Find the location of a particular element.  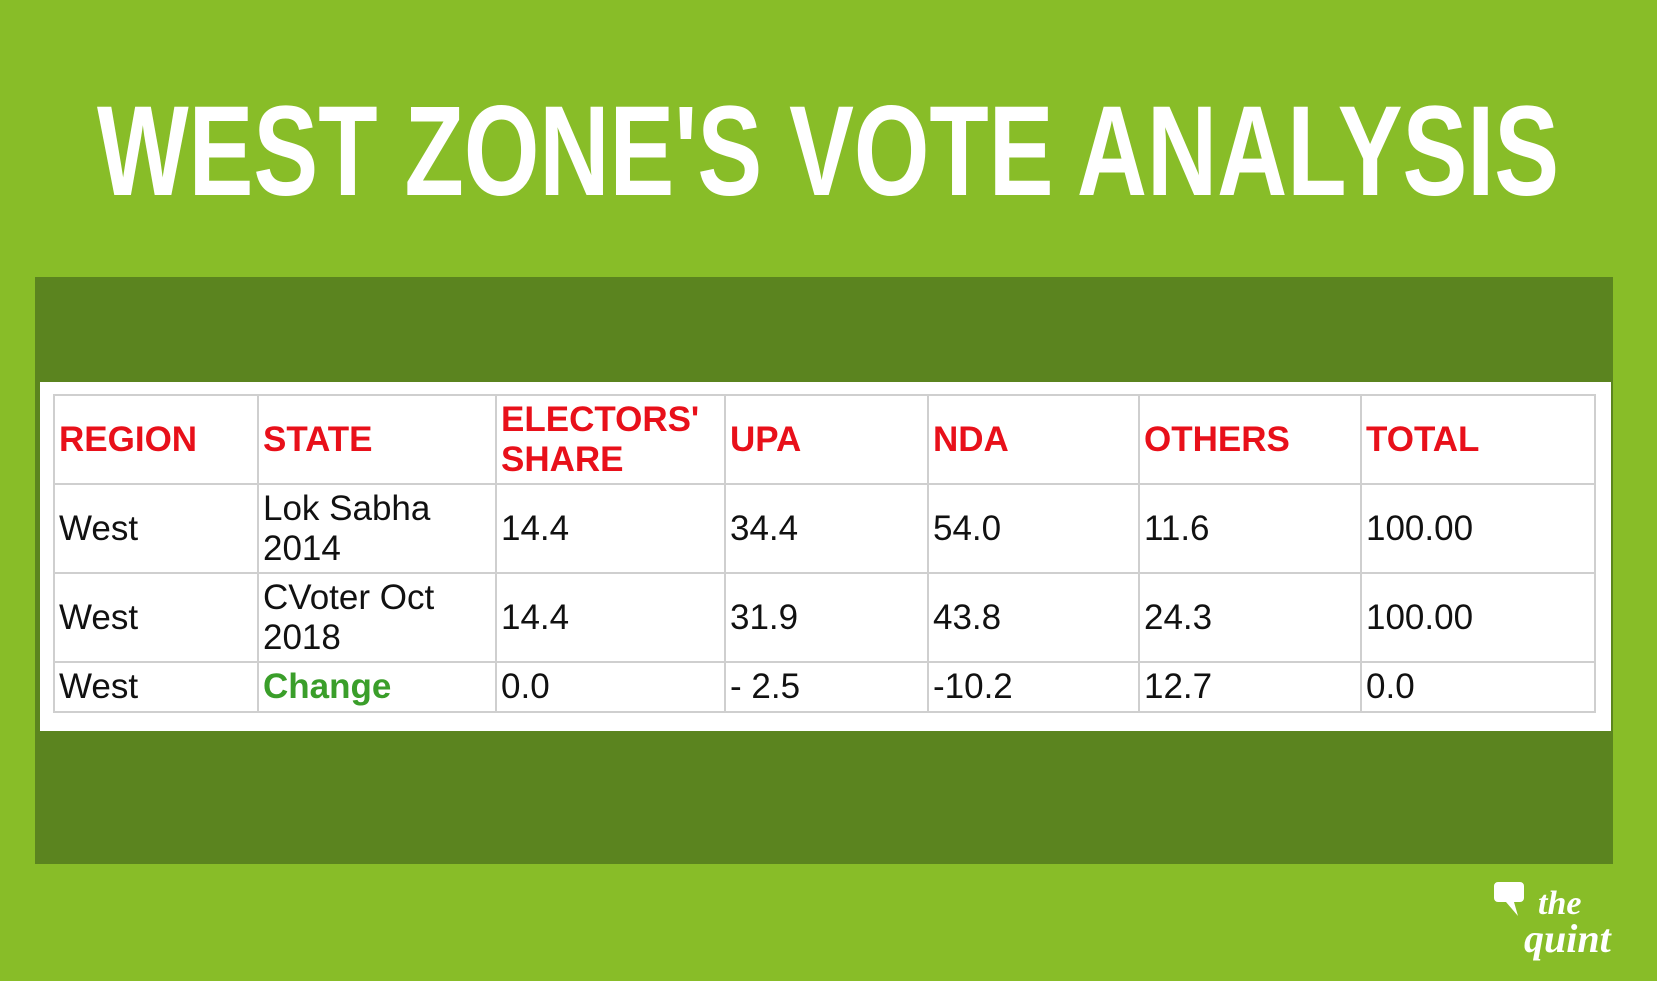

column-header: ELECTORS' SHARE is located at coordinates (610, 439).